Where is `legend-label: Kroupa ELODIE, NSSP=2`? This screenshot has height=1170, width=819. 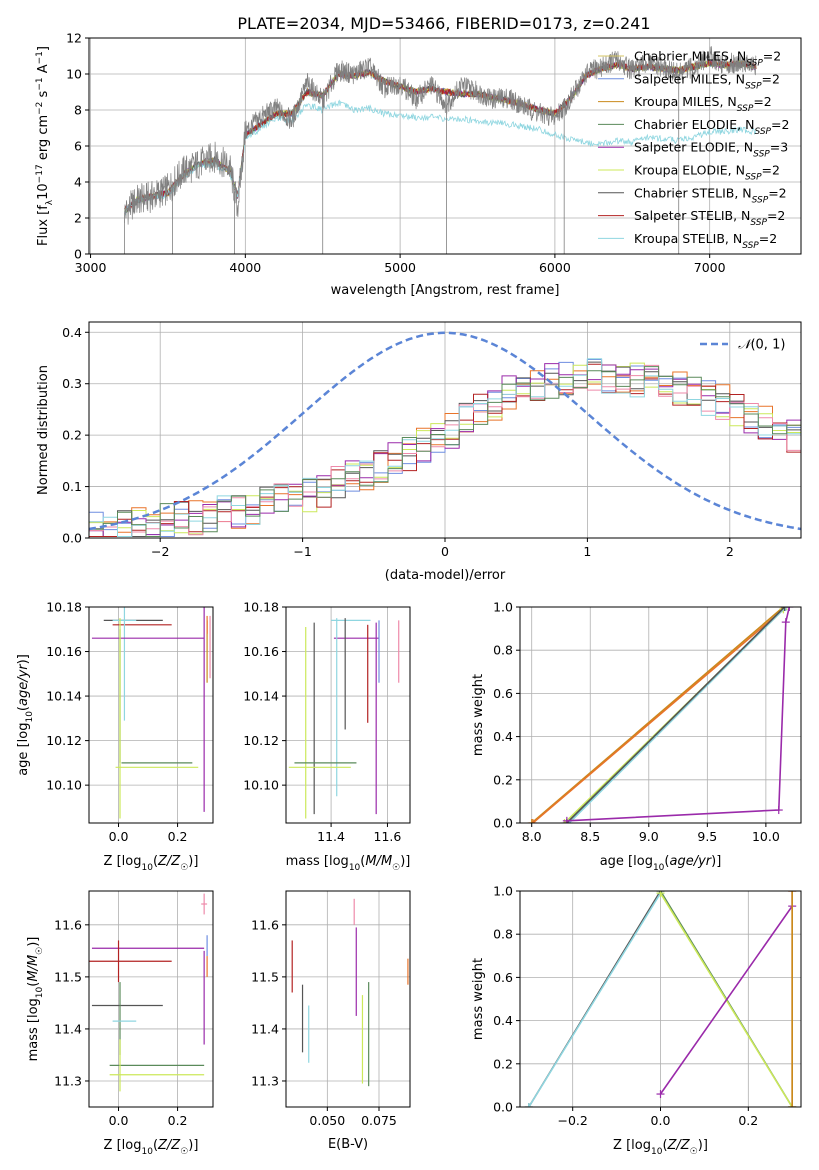
legend-label: Kroupa ELODIE, NSSP=2 is located at coordinates (707, 173).